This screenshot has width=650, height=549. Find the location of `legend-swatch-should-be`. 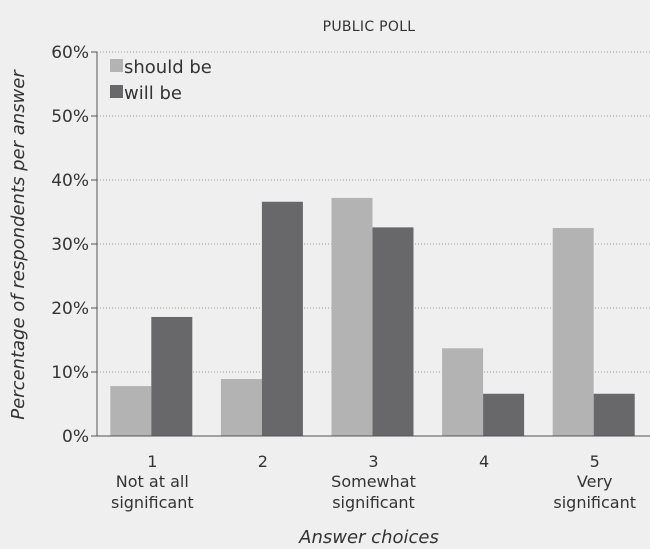

legend-swatch-should-be is located at coordinates (116, 65).